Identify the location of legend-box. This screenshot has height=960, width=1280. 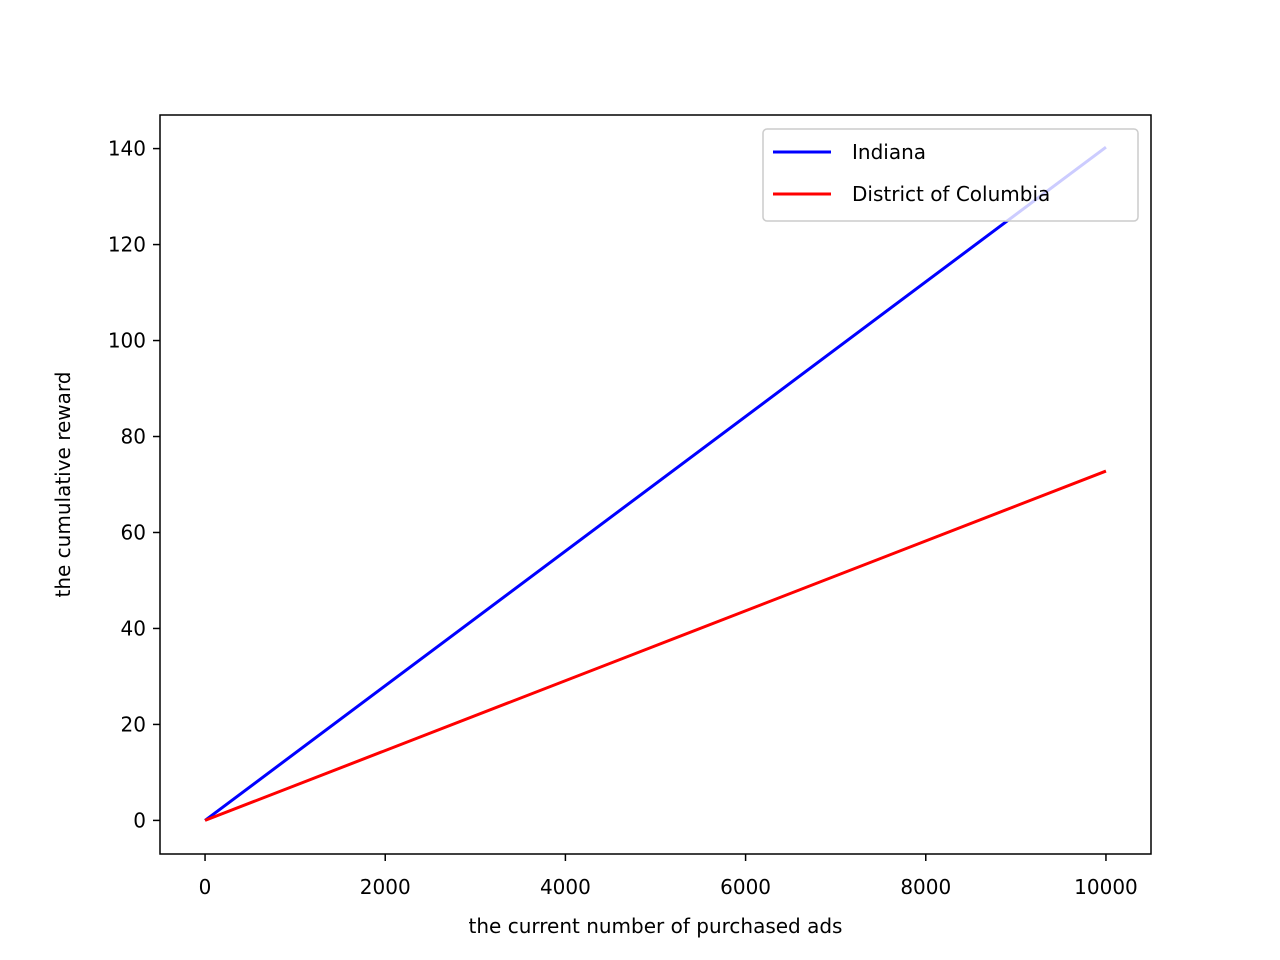
(950, 175).